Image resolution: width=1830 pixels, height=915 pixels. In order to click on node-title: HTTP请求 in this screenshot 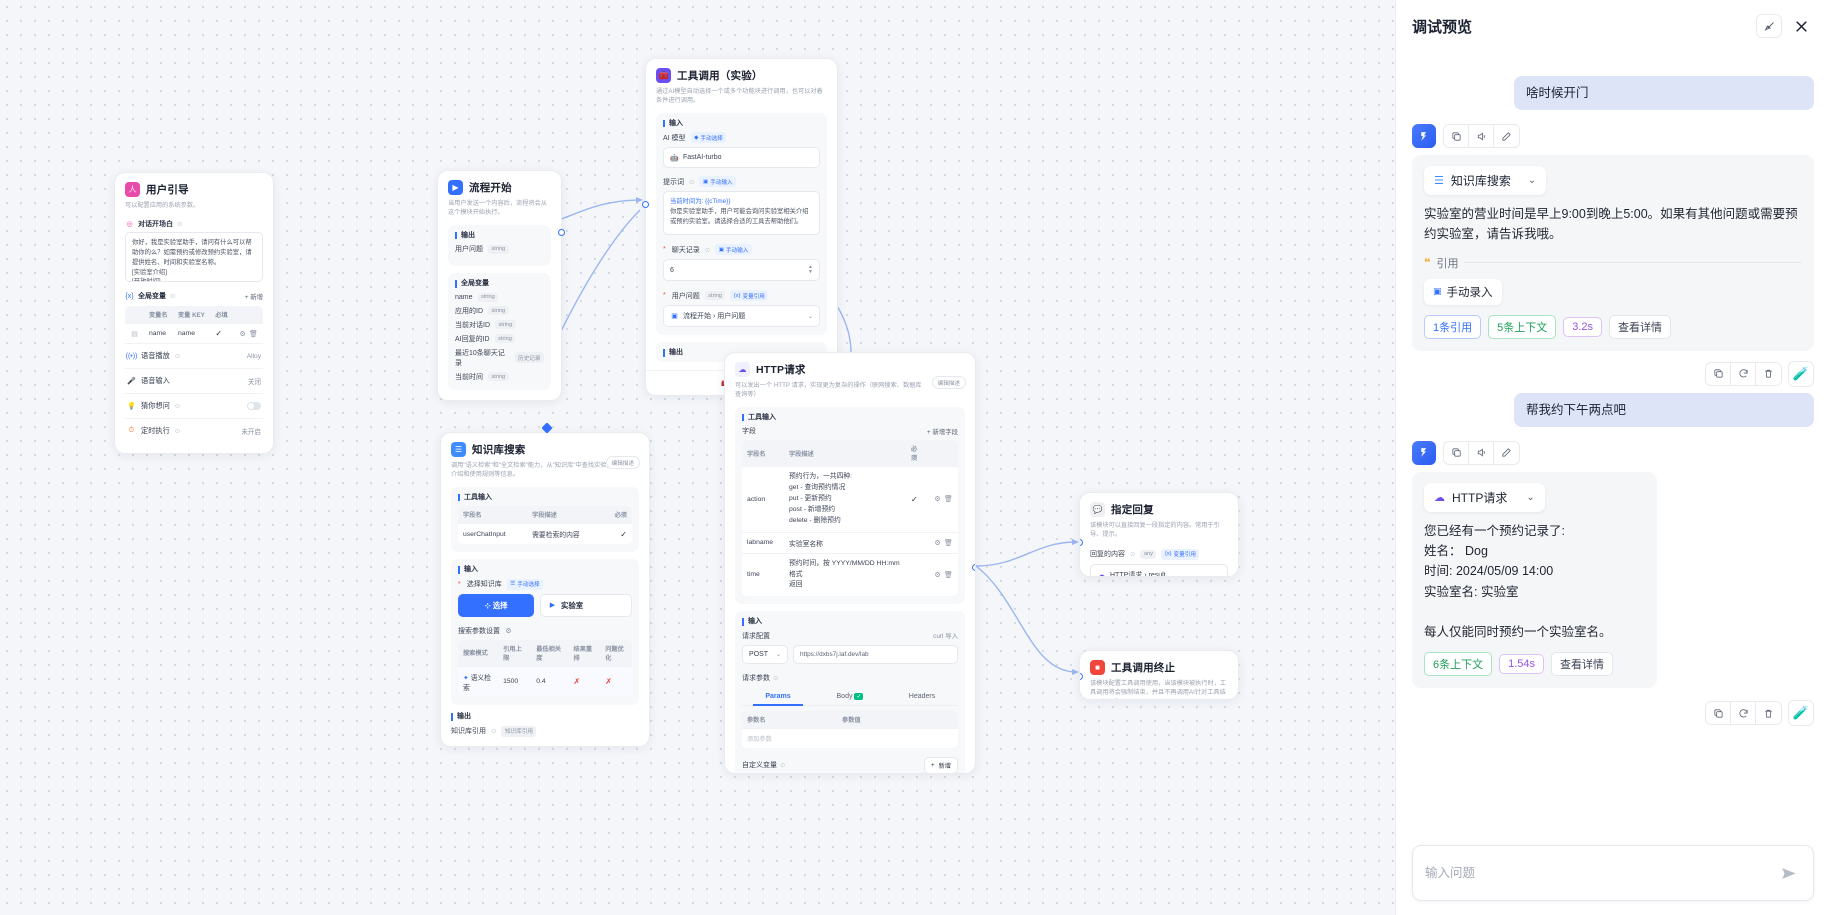, I will do `click(781, 370)`.